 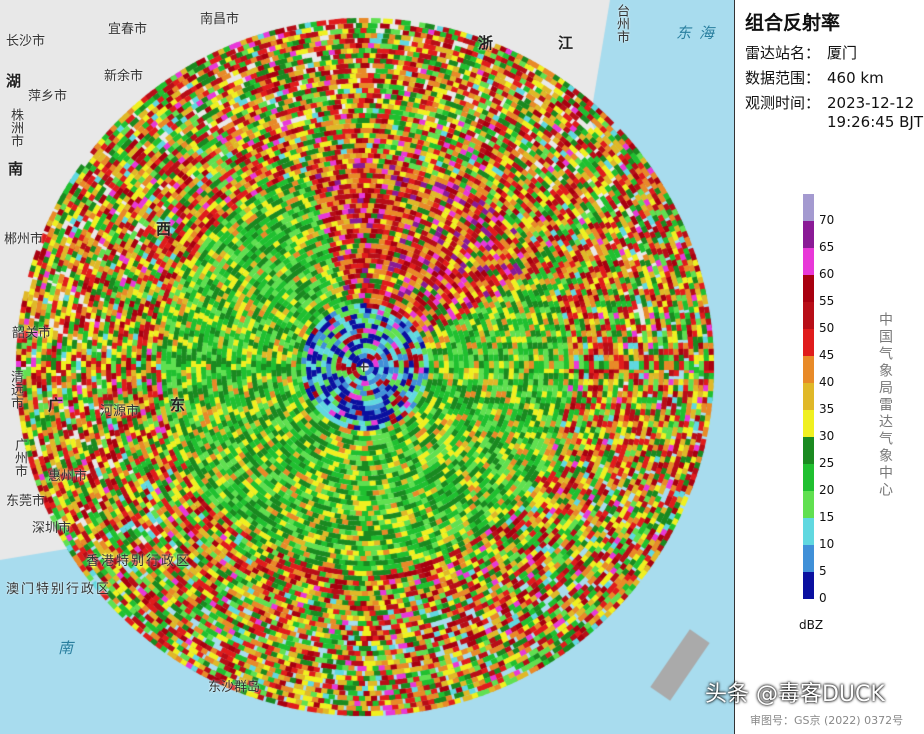 I want to click on color-scale-tick: 40, so click(x=827, y=382).